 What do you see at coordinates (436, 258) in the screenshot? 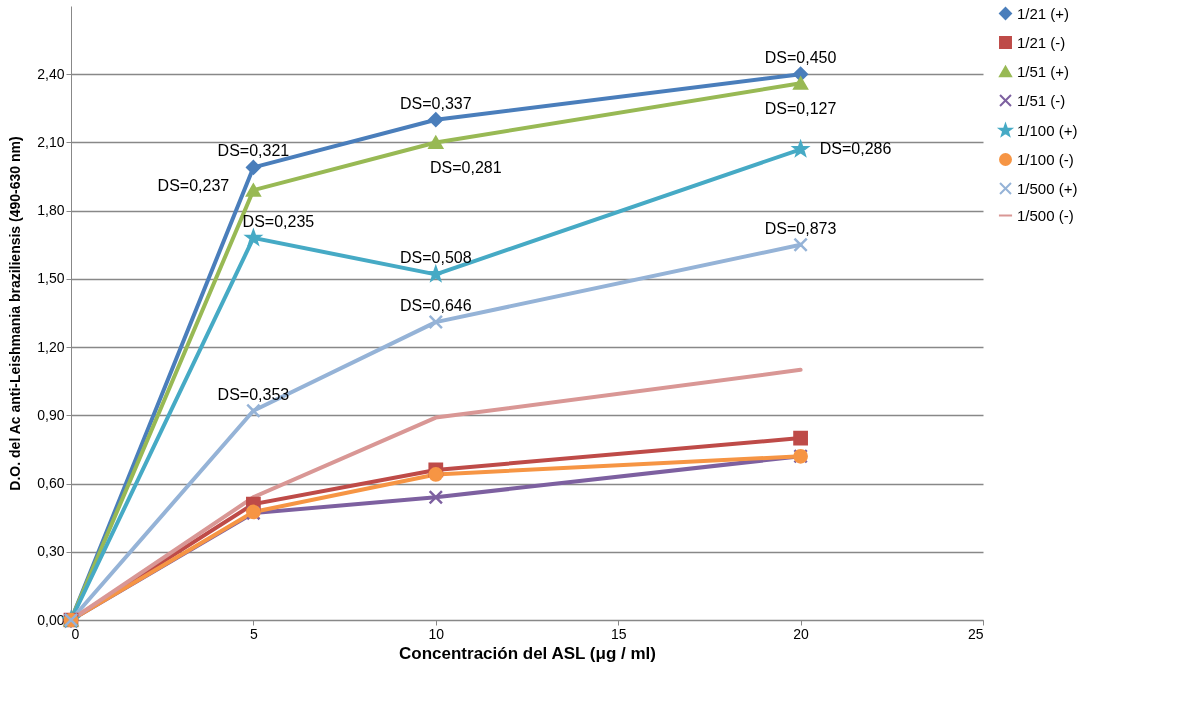
I see `annotation: DS=0,508` at bounding box center [436, 258].